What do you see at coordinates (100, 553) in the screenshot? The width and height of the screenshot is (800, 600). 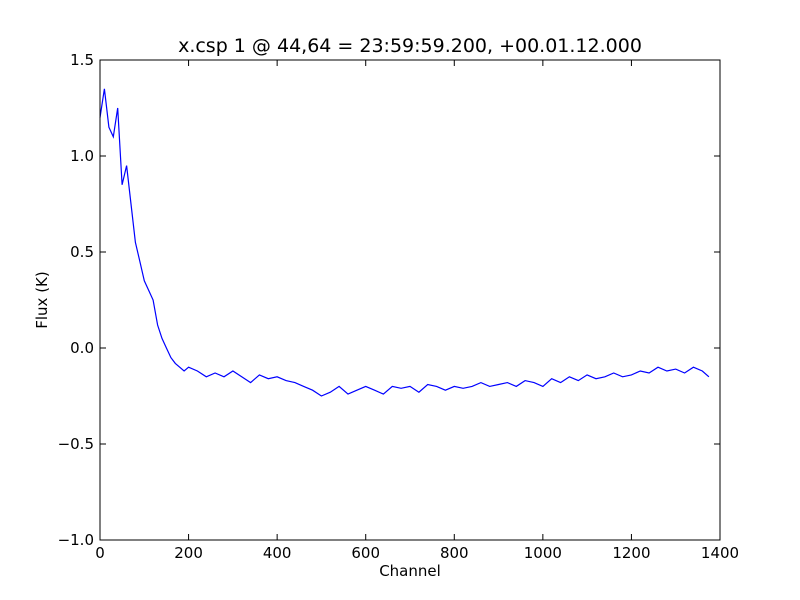 I see `x-tick-label: 0` at bounding box center [100, 553].